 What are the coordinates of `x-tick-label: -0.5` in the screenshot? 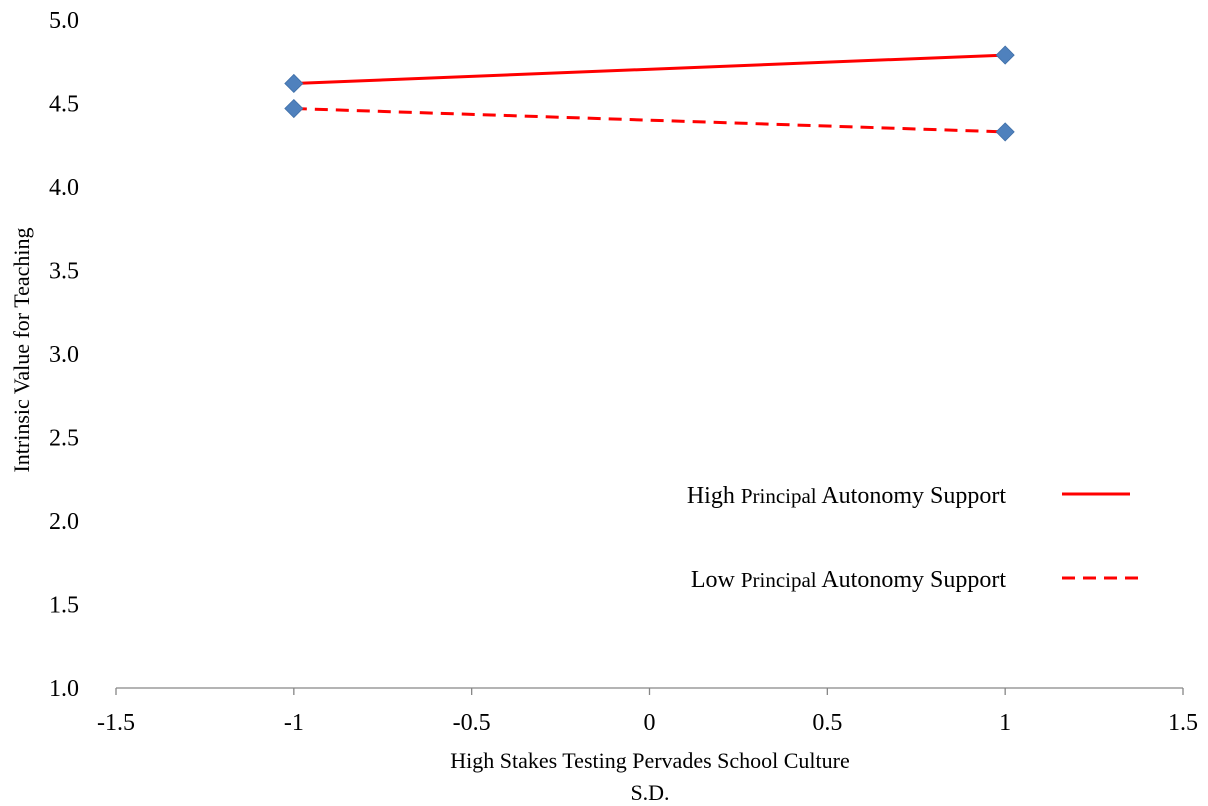 It's located at (472, 723).